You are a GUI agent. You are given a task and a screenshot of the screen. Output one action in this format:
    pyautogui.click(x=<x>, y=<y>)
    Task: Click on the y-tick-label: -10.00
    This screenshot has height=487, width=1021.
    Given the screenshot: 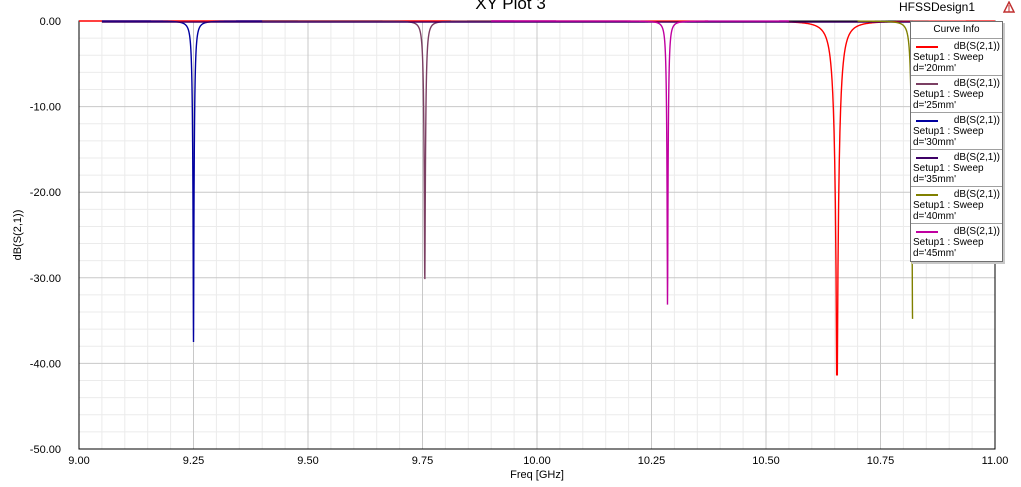 What is the action you would take?
    pyautogui.click(x=45, y=108)
    